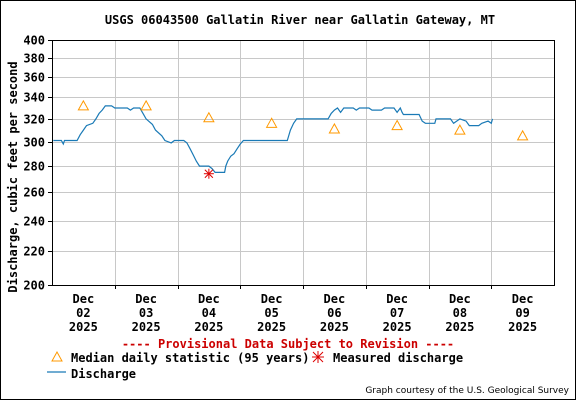  Describe the element at coordinates (460, 313) in the screenshot. I see `x-tick-label: 08` at that location.